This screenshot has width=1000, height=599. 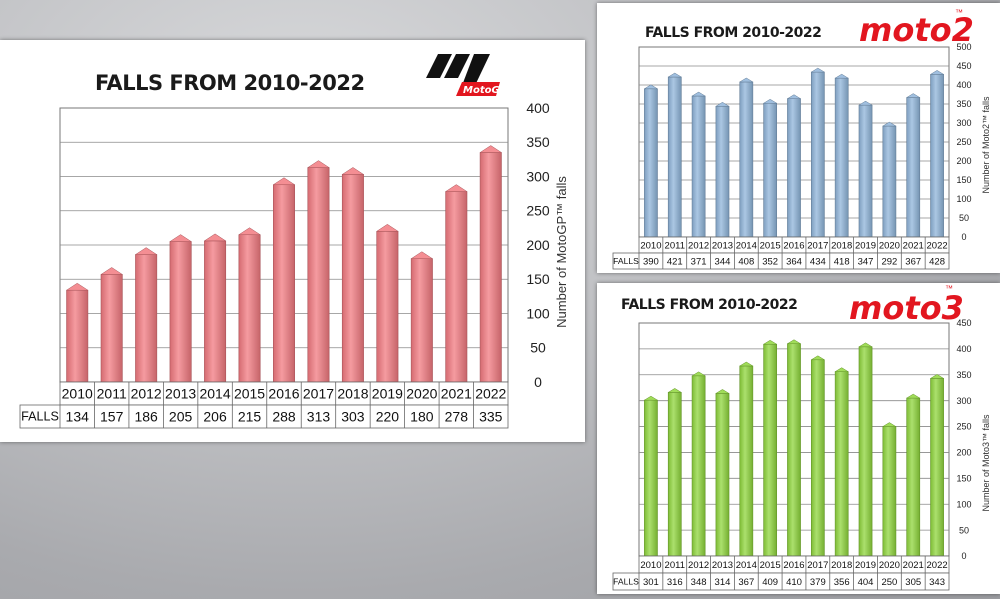 What do you see at coordinates (675, 565) in the screenshot?
I see `x-tick-label: 2011` at bounding box center [675, 565].